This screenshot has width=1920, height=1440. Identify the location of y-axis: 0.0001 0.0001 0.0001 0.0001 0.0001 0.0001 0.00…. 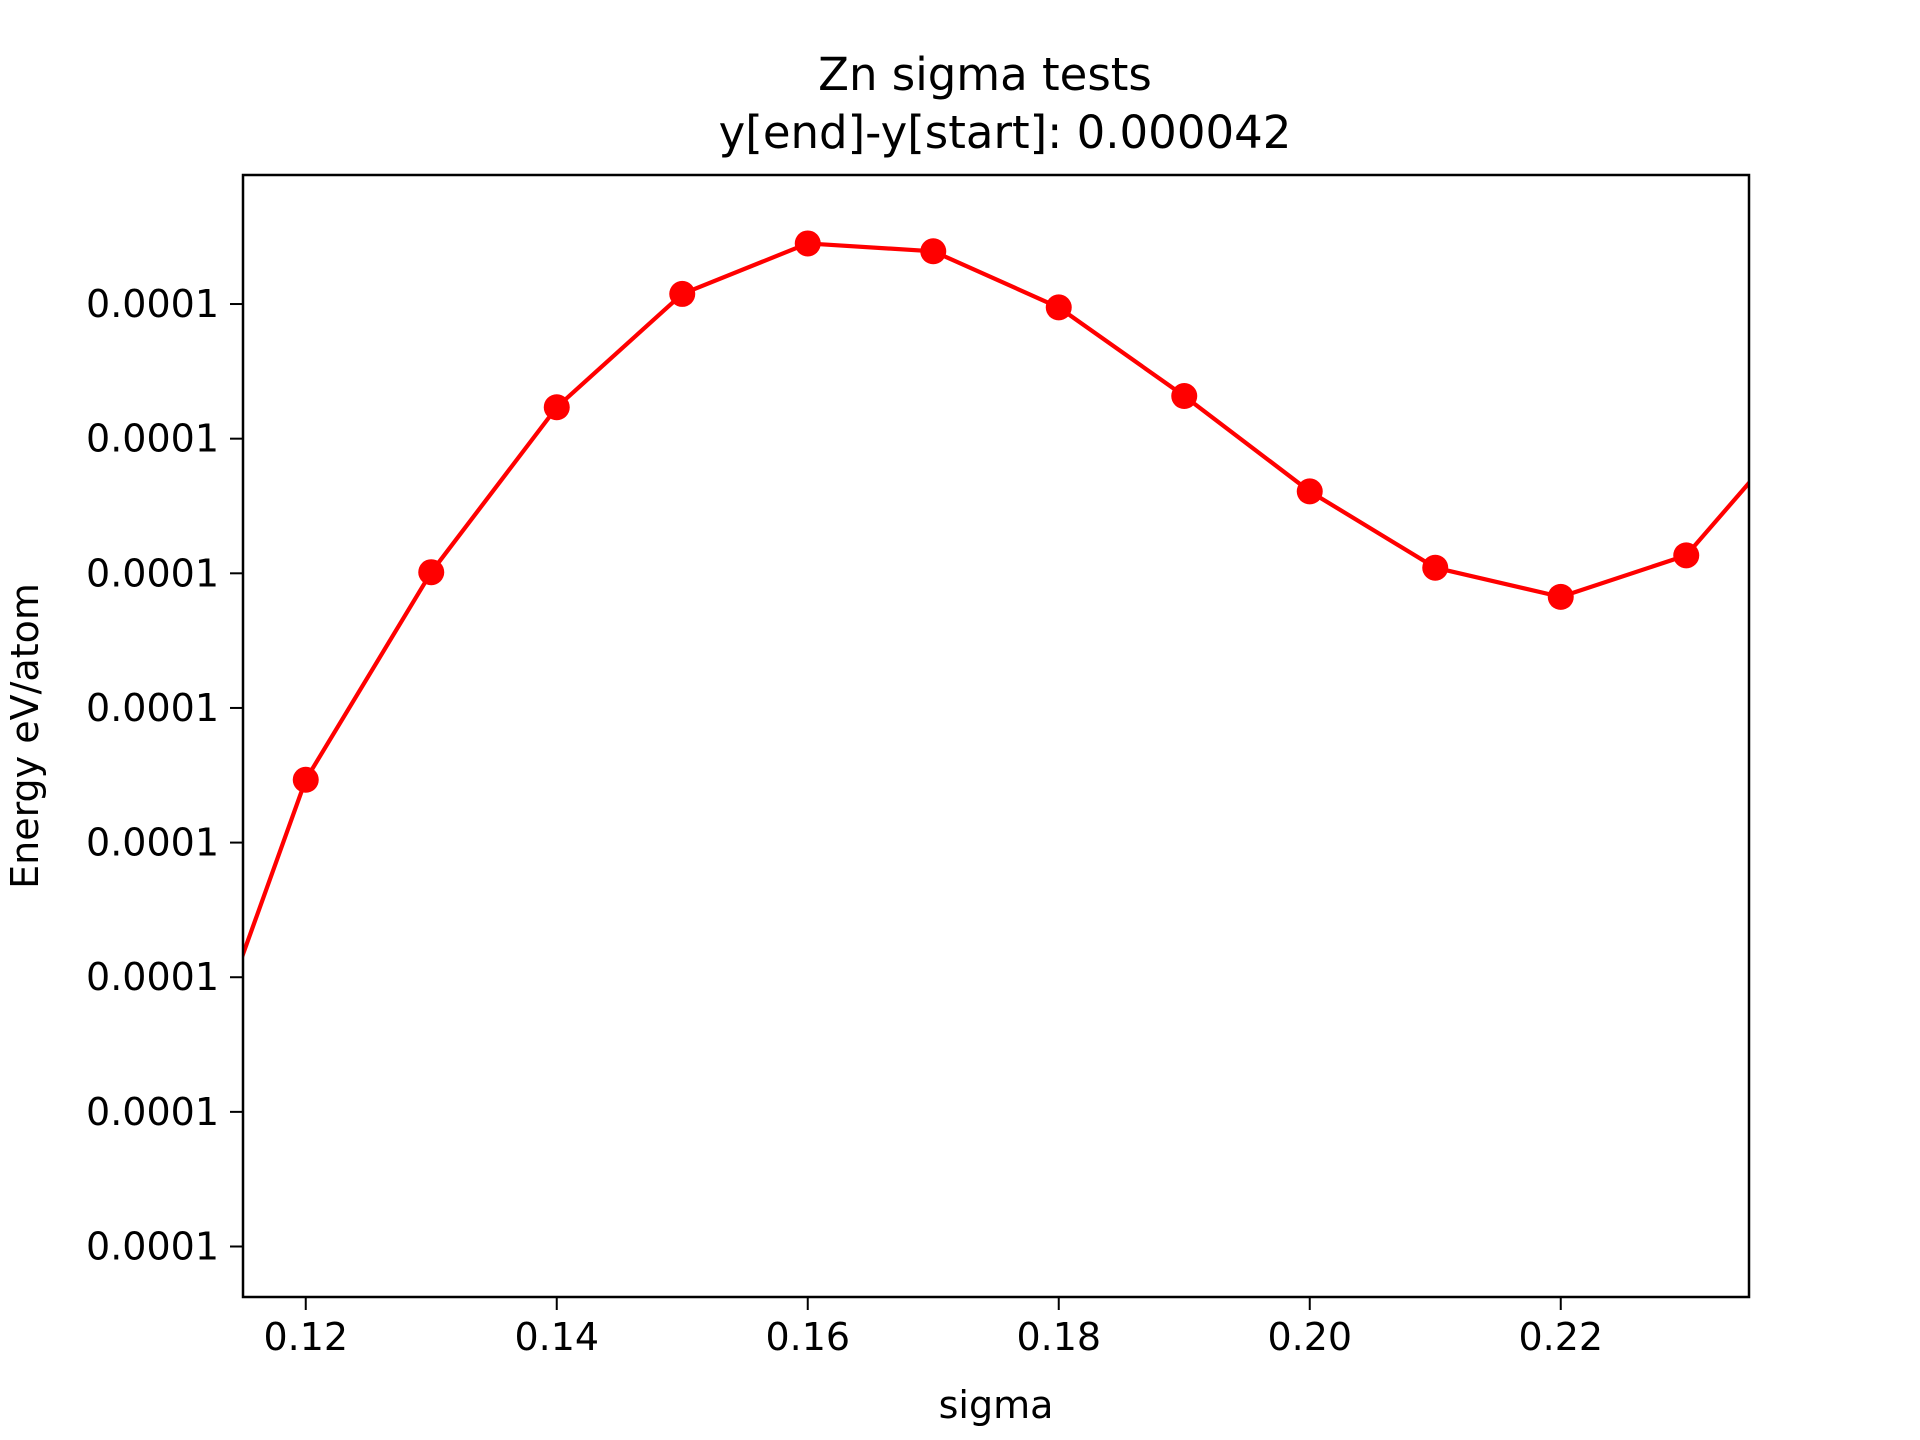
(164, 775).